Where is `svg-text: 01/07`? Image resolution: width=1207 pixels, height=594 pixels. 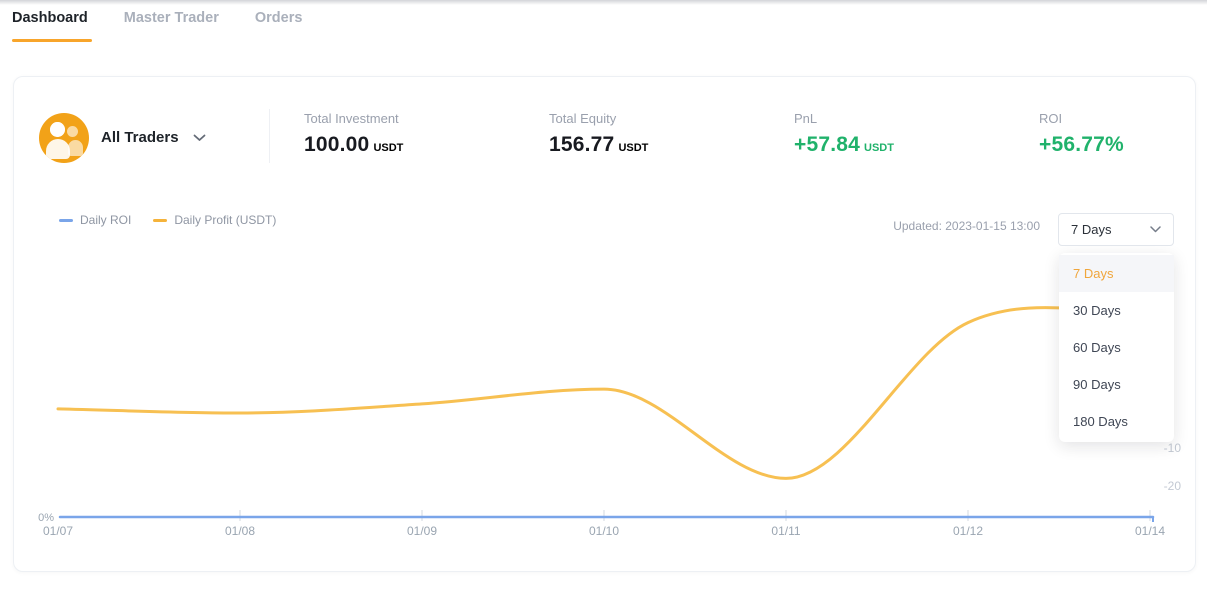
svg-text: 01/07 is located at coordinates (58, 531).